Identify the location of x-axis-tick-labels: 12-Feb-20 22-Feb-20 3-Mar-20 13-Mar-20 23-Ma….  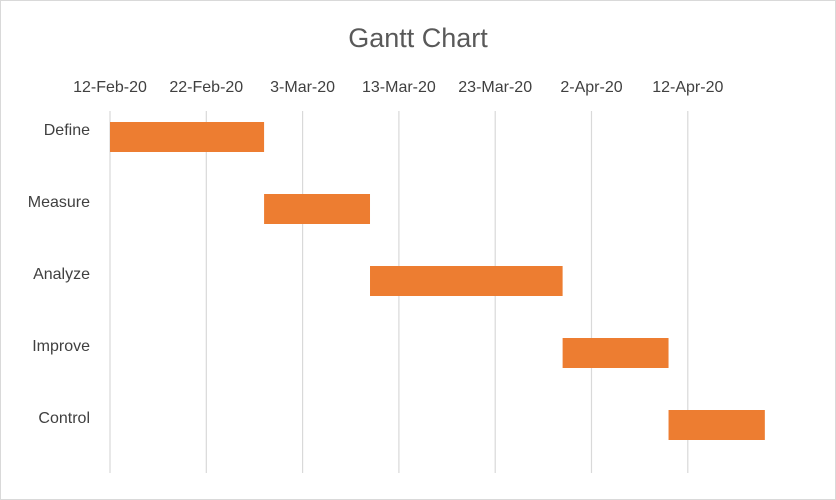
(398, 87).